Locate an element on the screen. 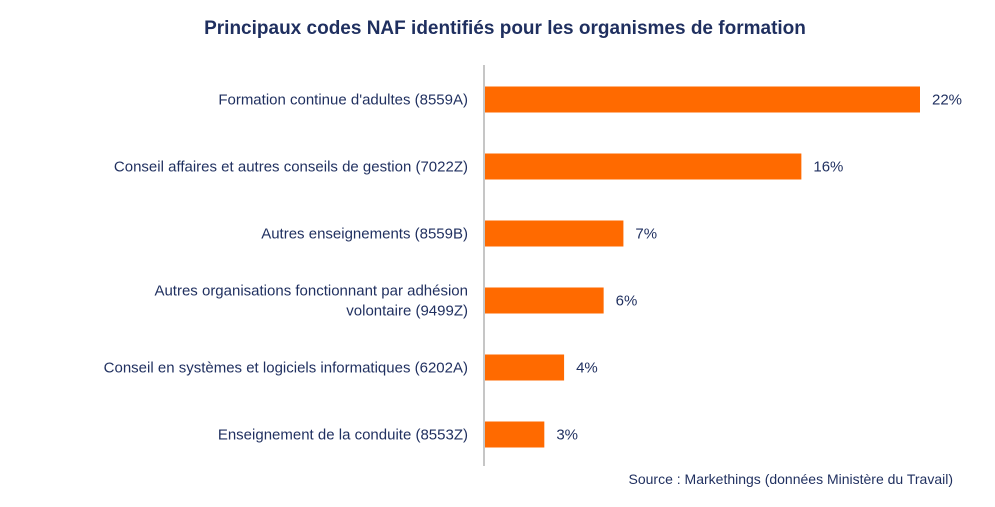 The width and height of the screenshot is (995, 507). data-label: 6% is located at coordinates (627, 301).